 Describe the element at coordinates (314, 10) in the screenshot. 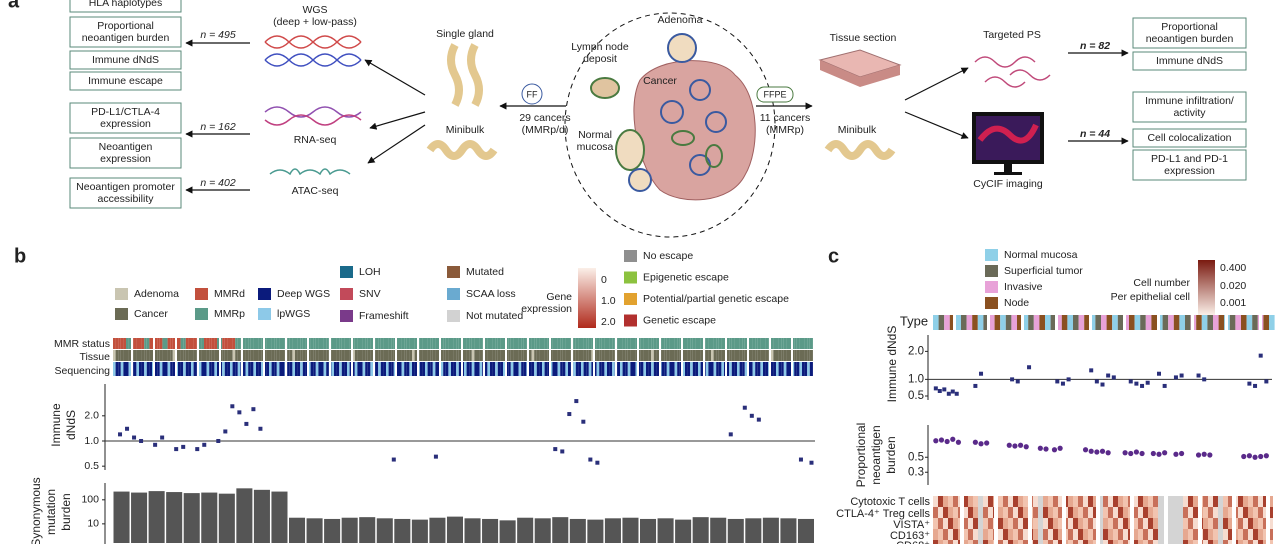

I see `assay-label: WGS` at that location.